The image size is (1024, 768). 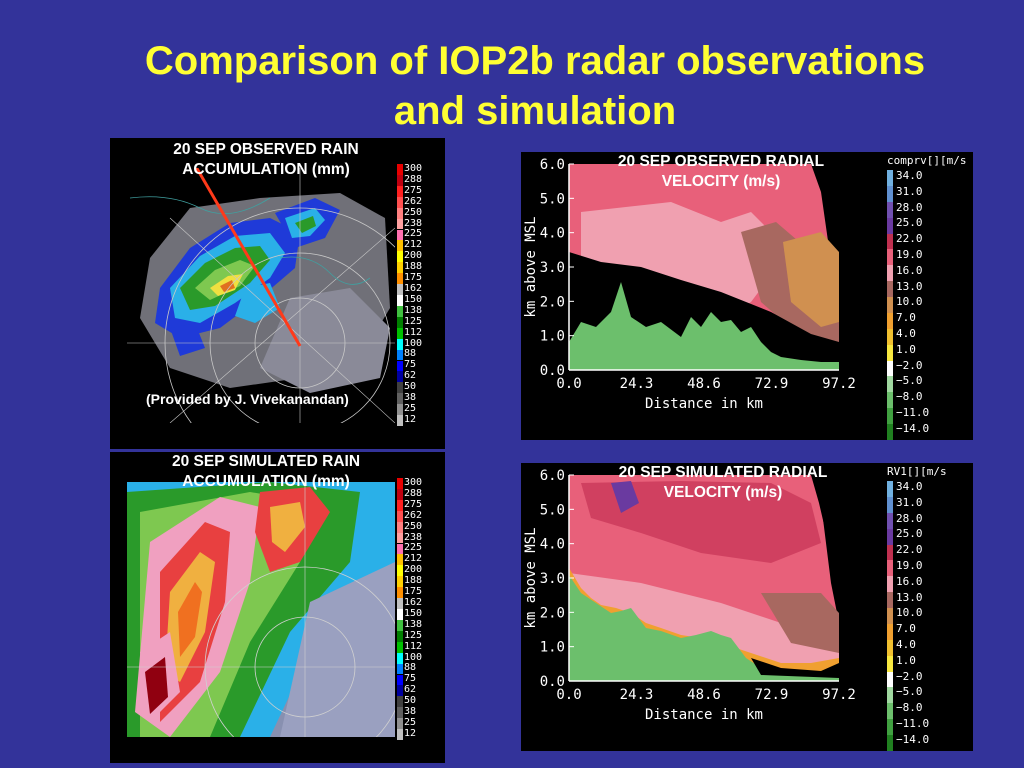 I want to click on rain-scale-label: 12, so click(x=410, y=419).